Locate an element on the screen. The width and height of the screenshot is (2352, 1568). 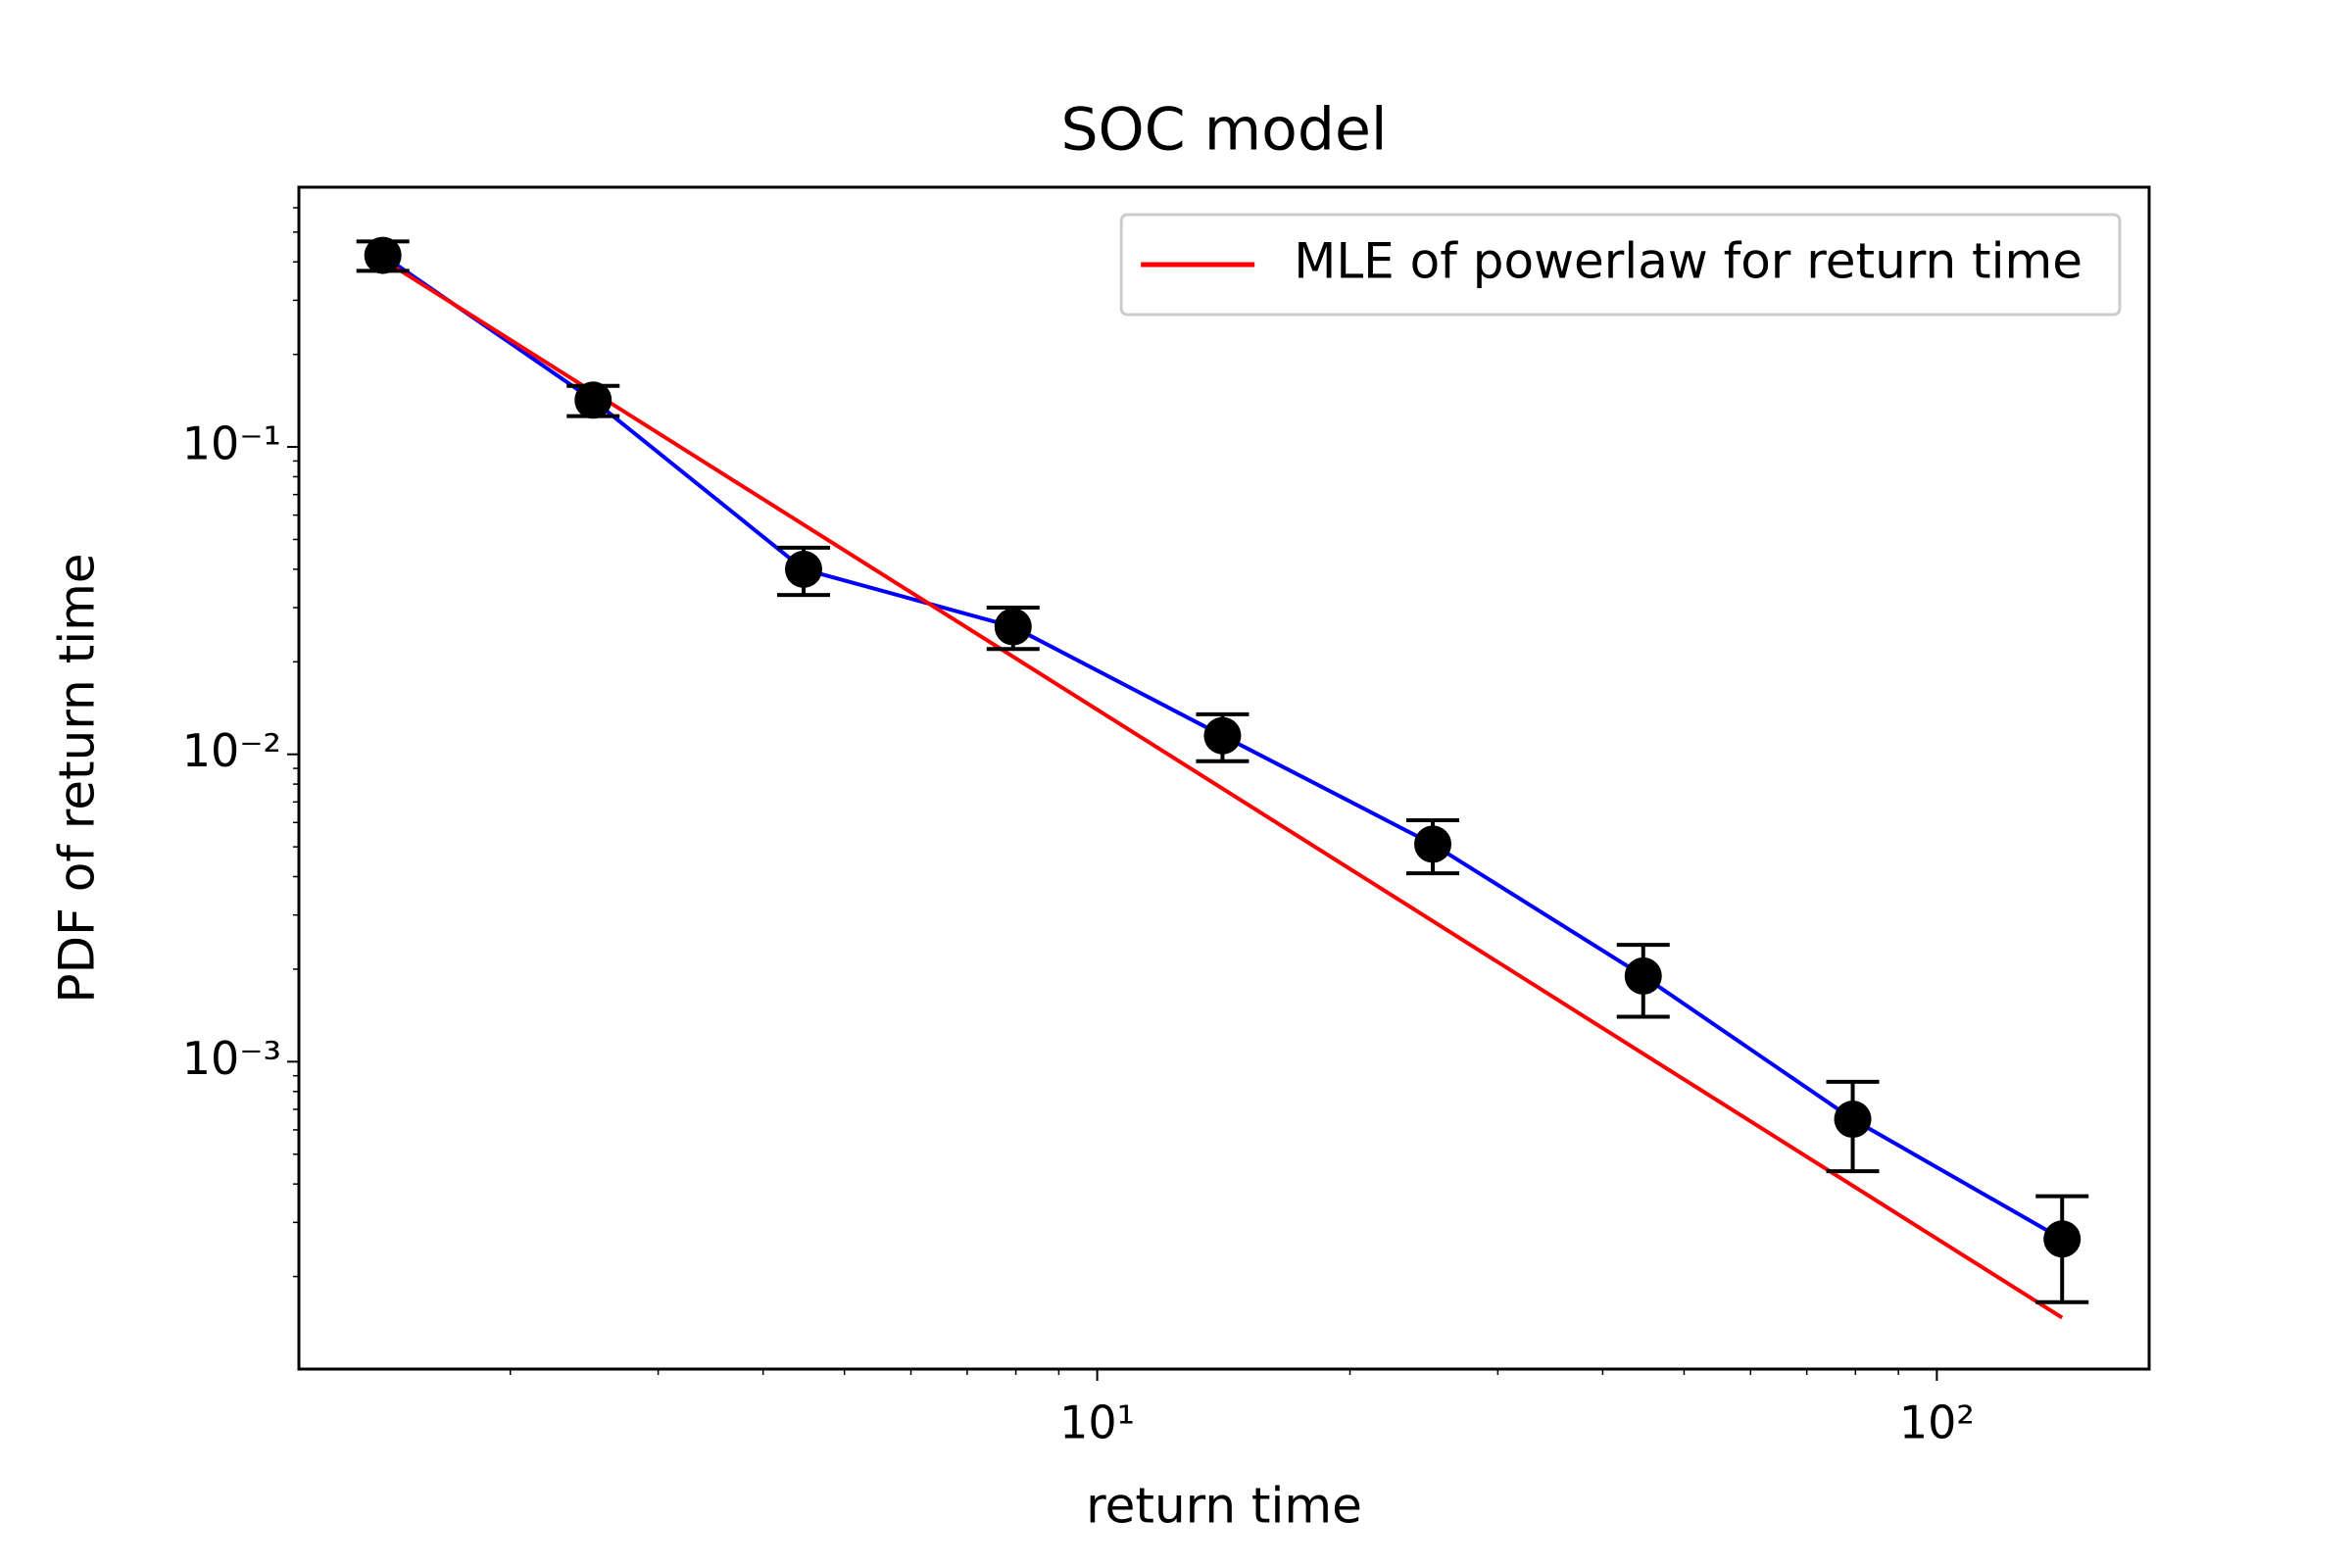
y-tick-label: 10⁻² is located at coordinates (231, 750).